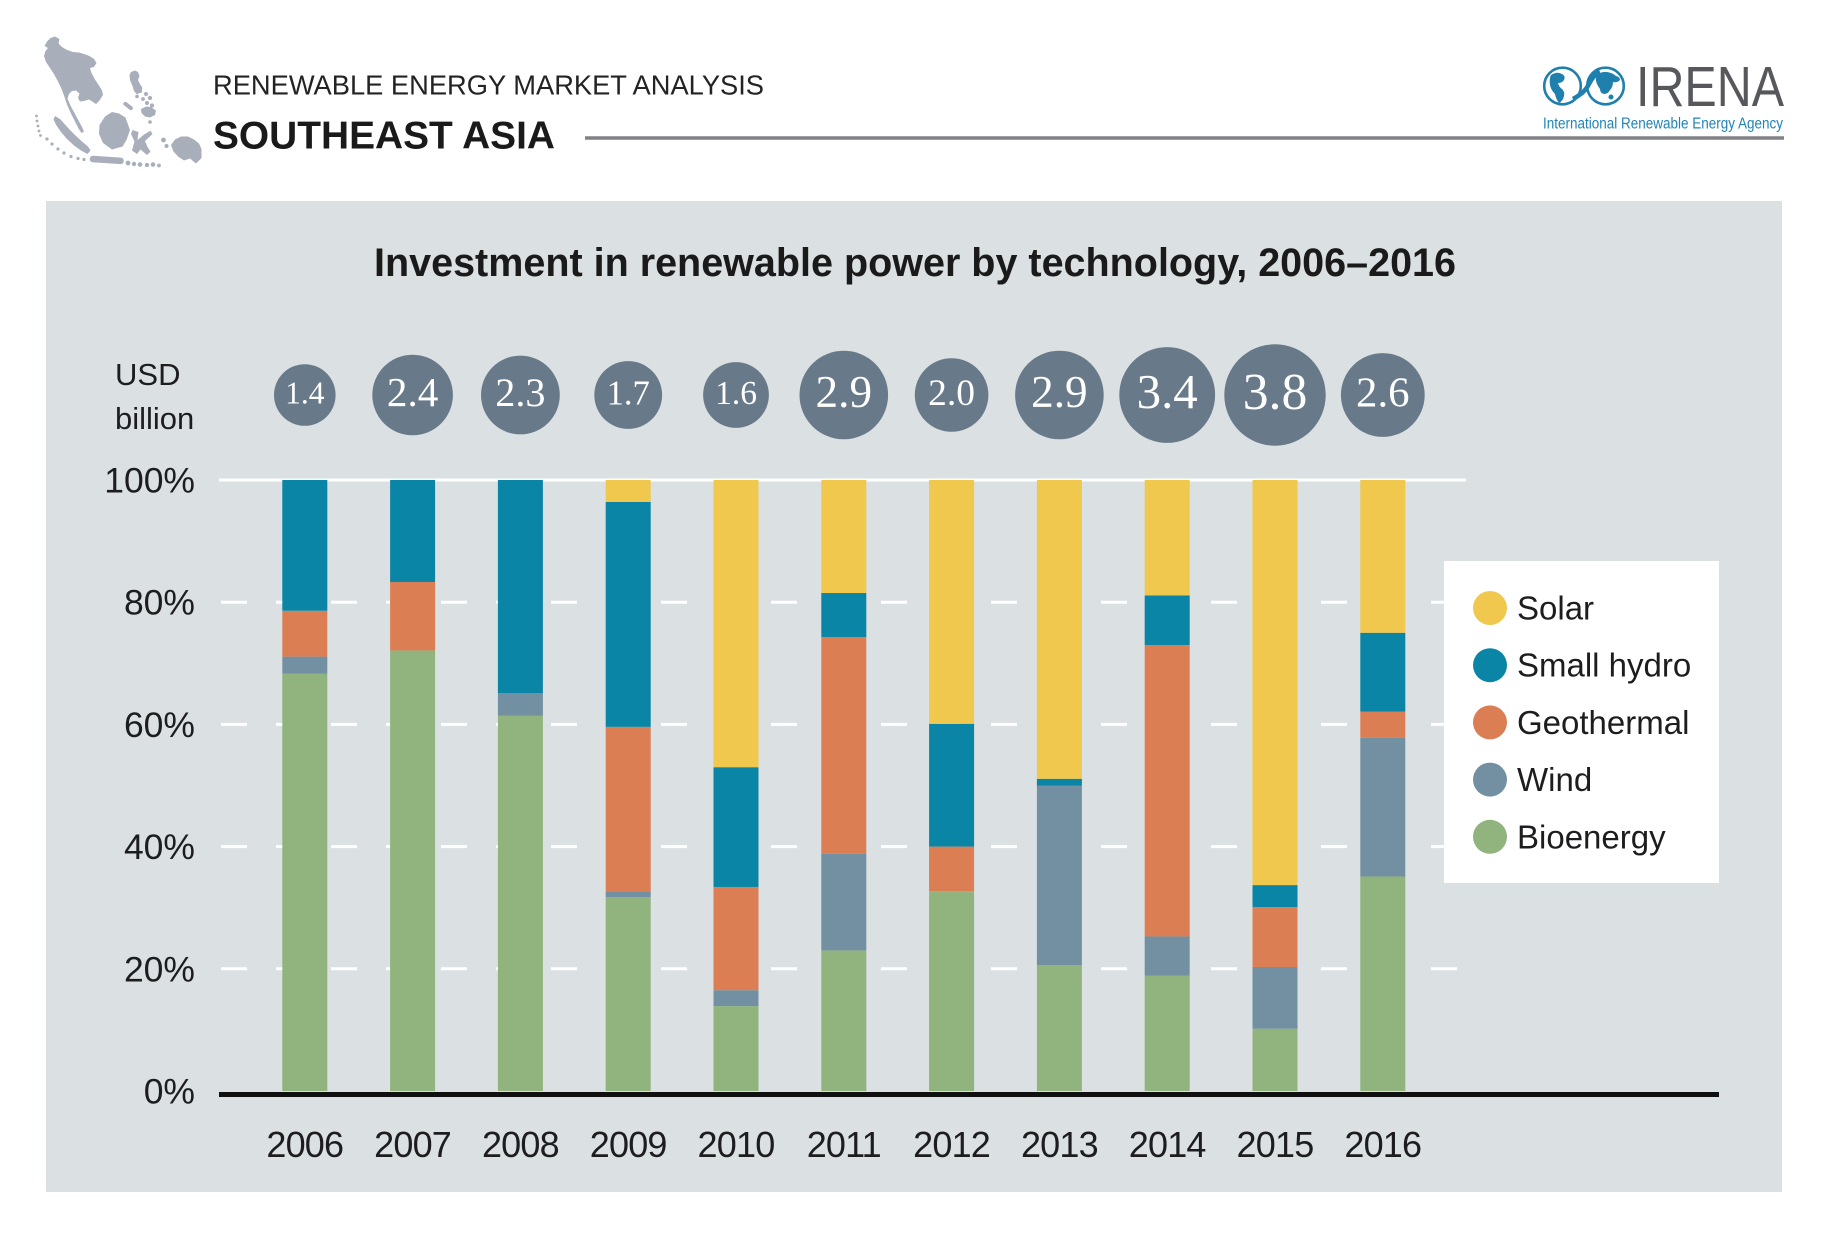 This screenshot has width=1831, height=1240. What do you see at coordinates (169, 1092) in the screenshot?
I see `svg-text: 0%` at bounding box center [169, 1092].